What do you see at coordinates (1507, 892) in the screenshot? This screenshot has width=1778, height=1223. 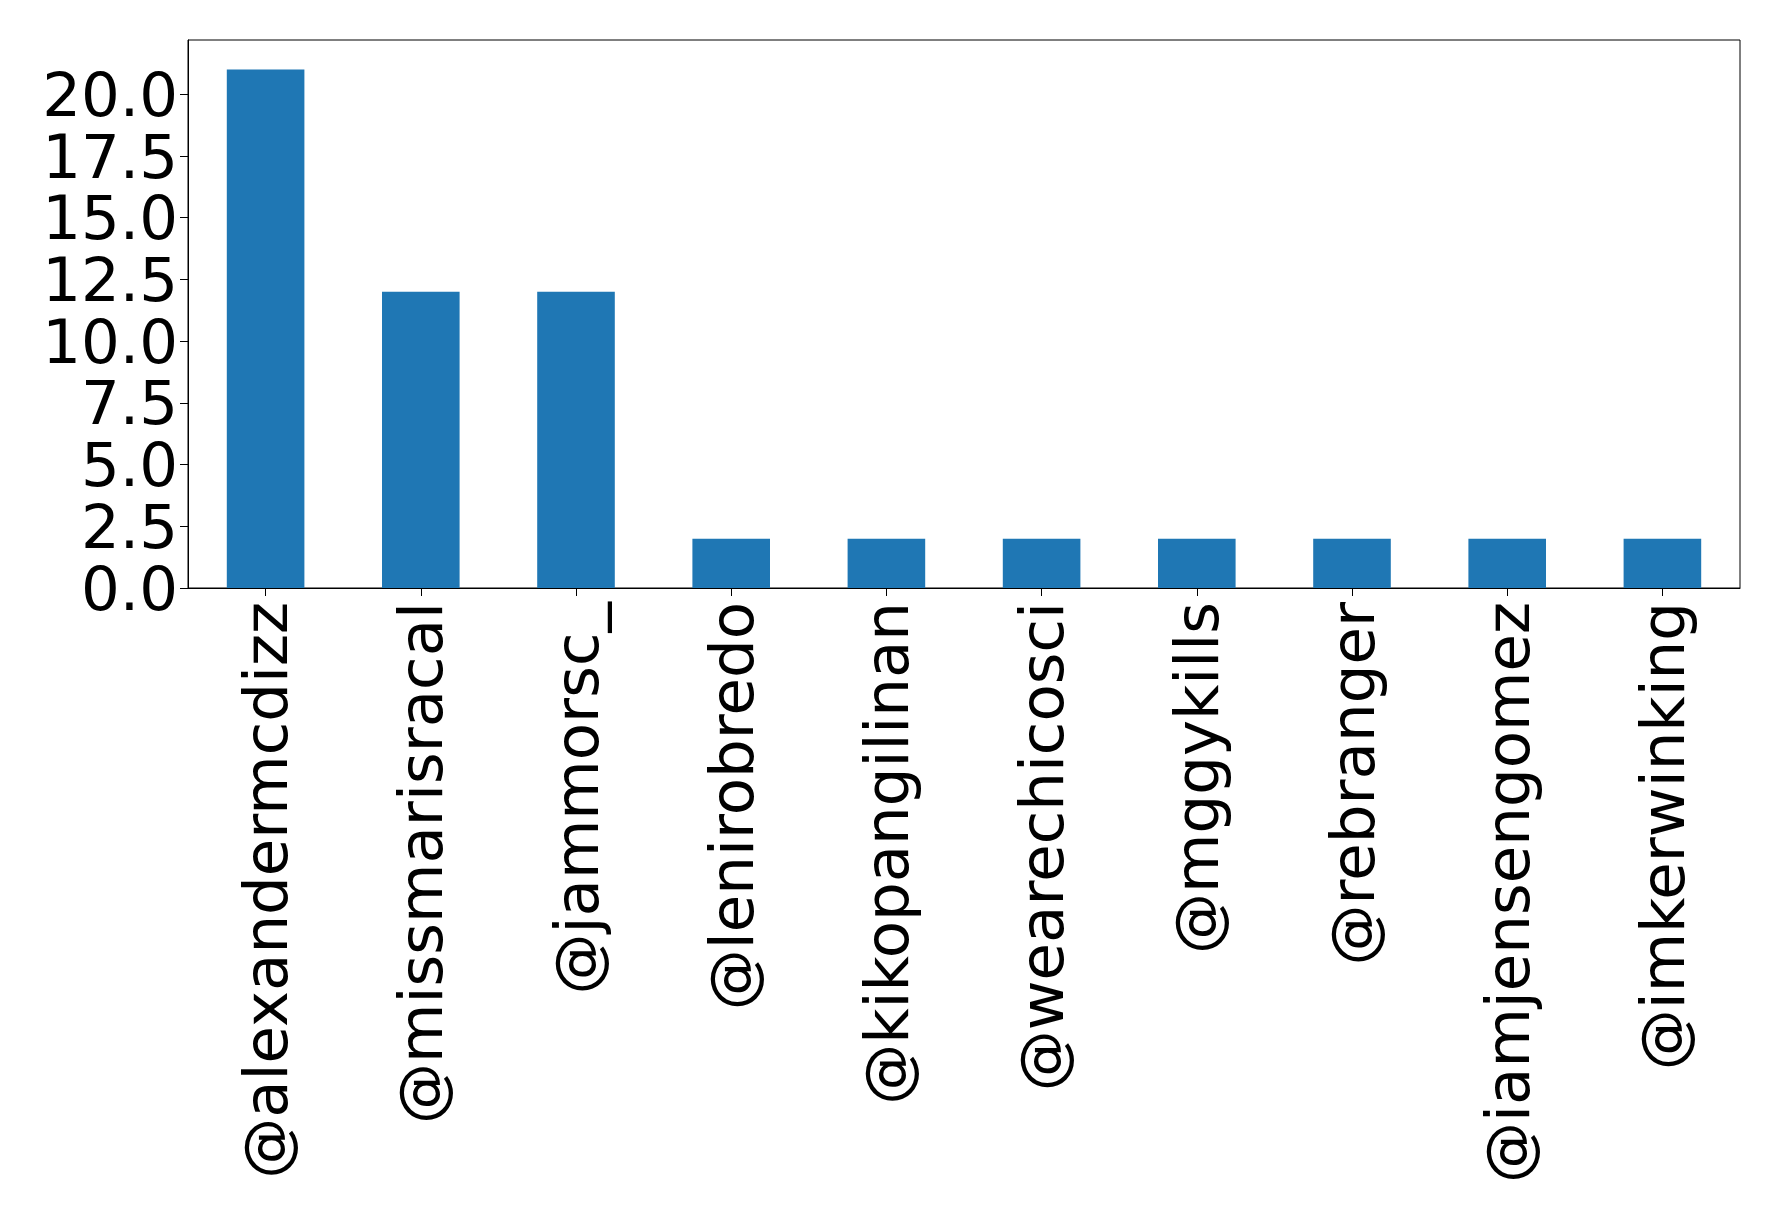 I see `x-tick-label: @iamjensengomez` at bounding box center [1507, 892].